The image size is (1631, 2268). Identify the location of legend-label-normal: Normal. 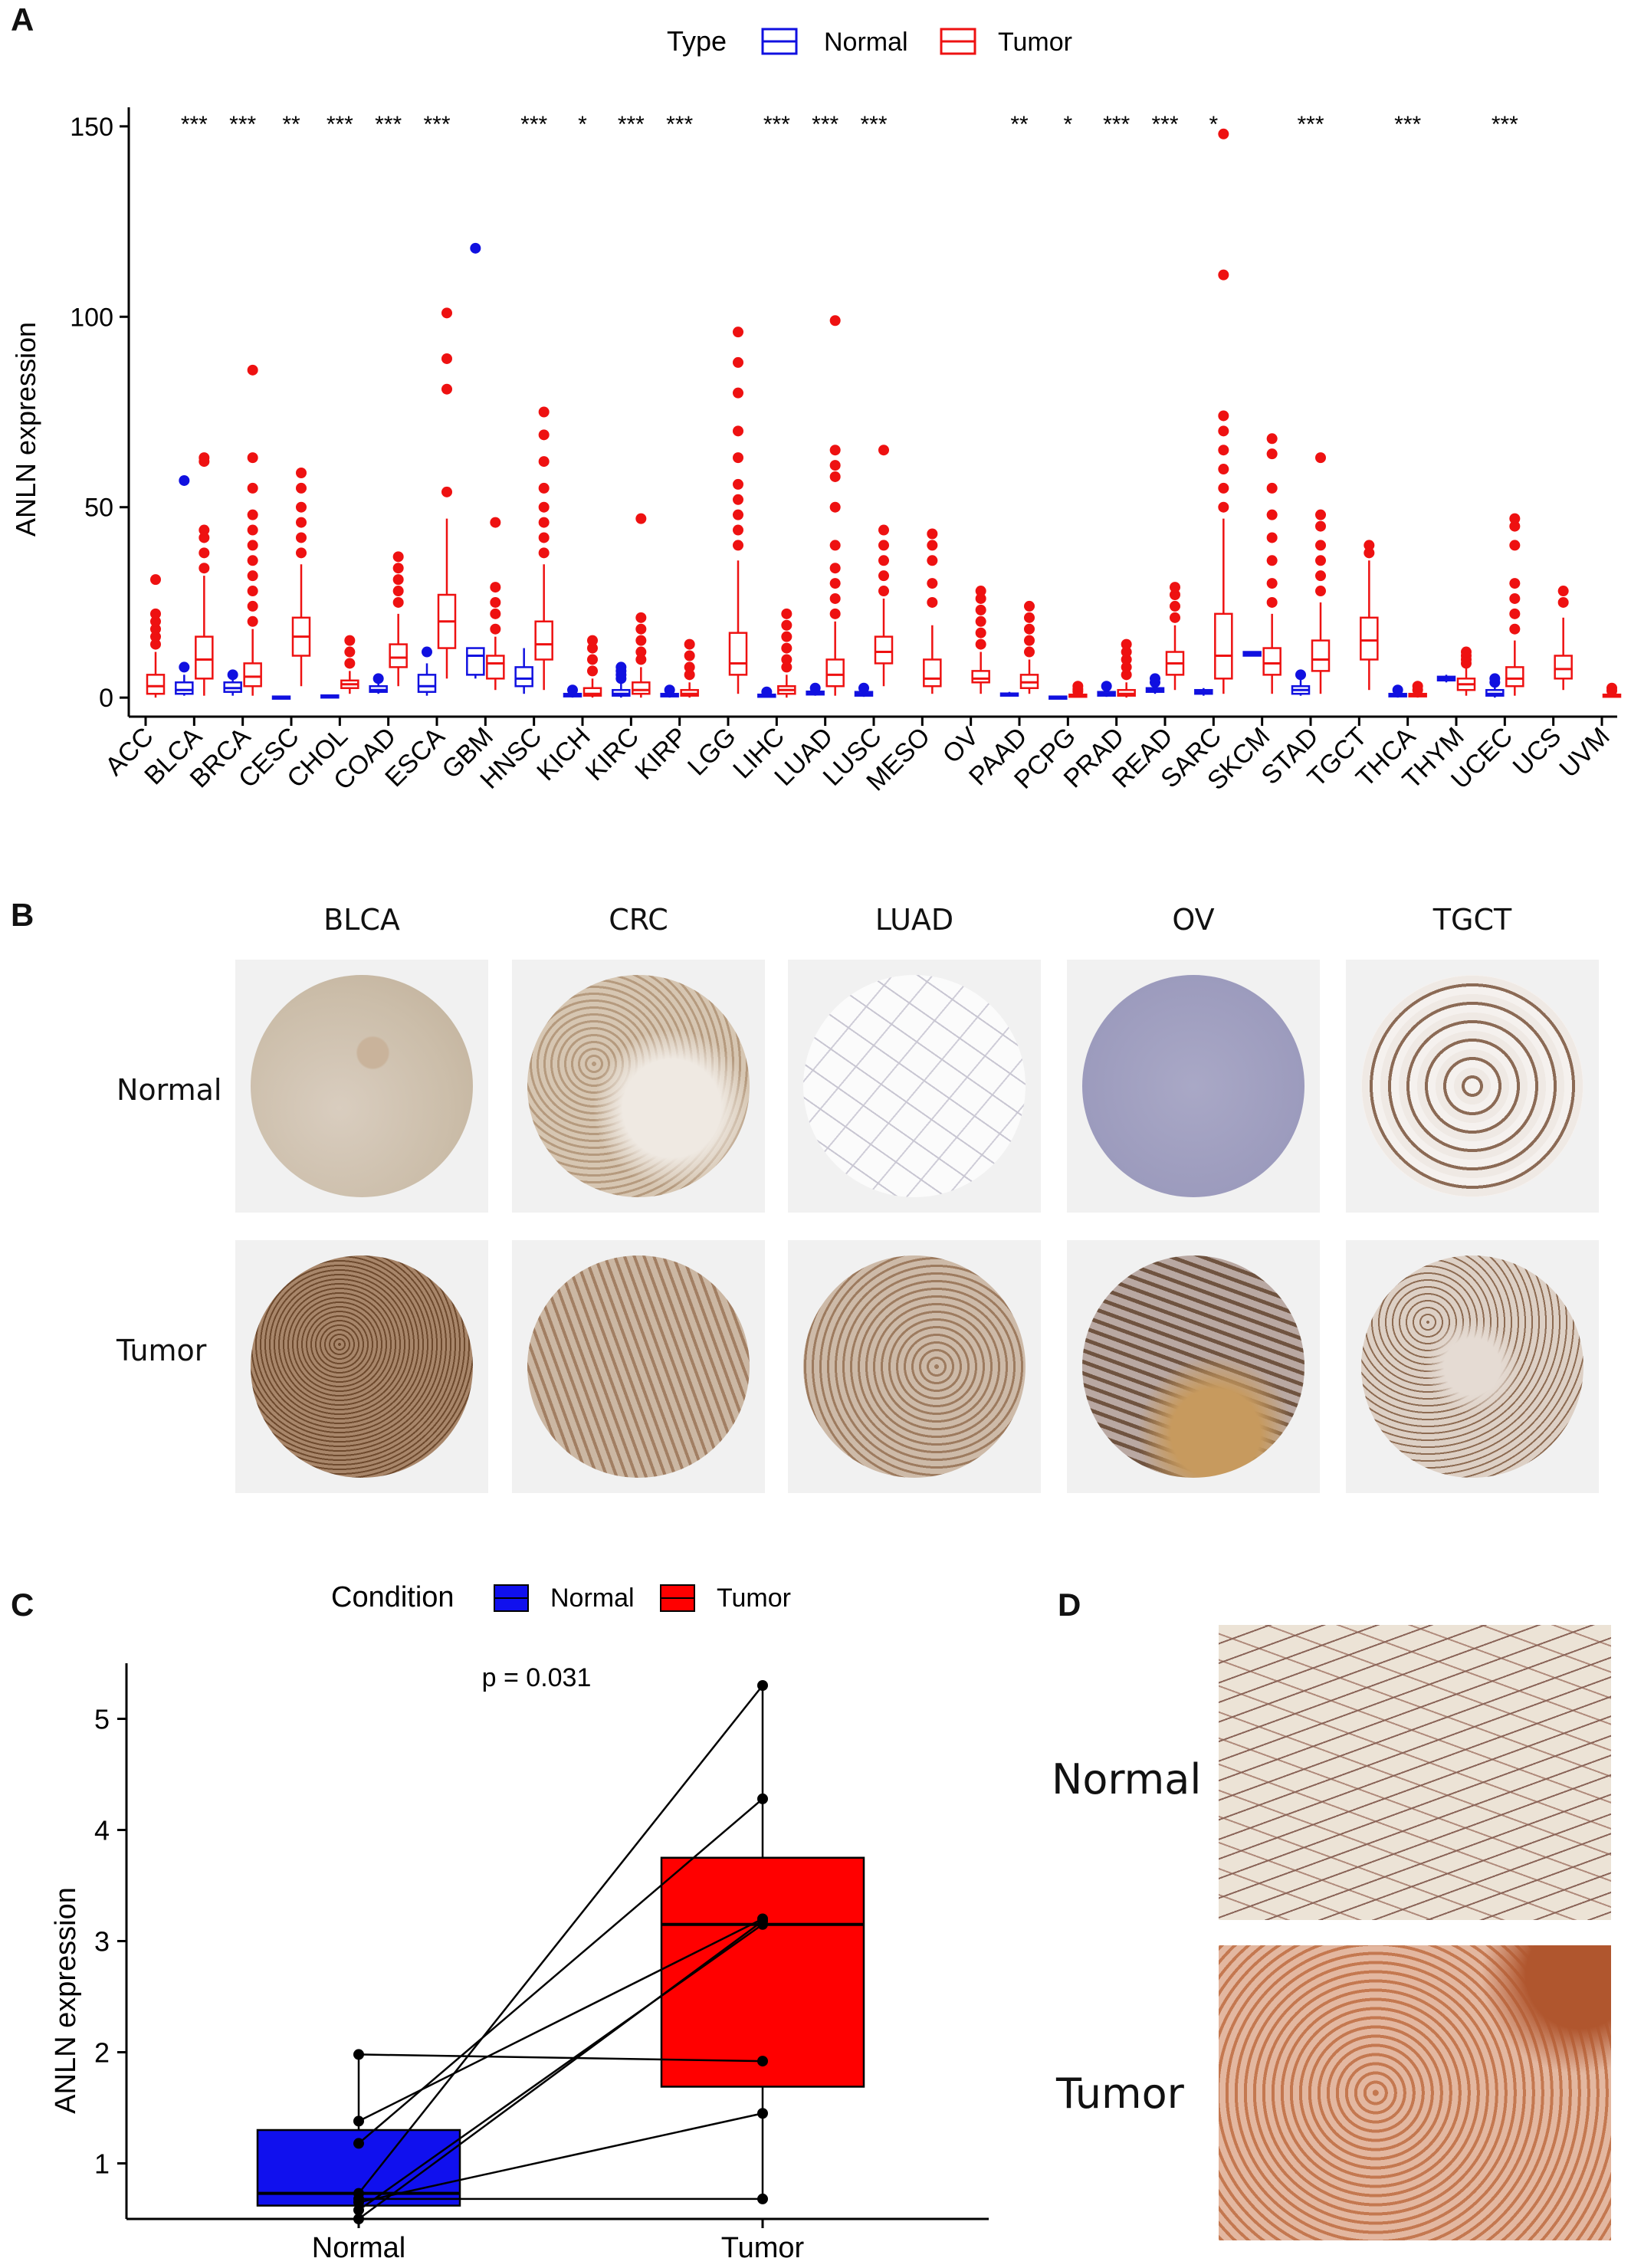
(866, 42).